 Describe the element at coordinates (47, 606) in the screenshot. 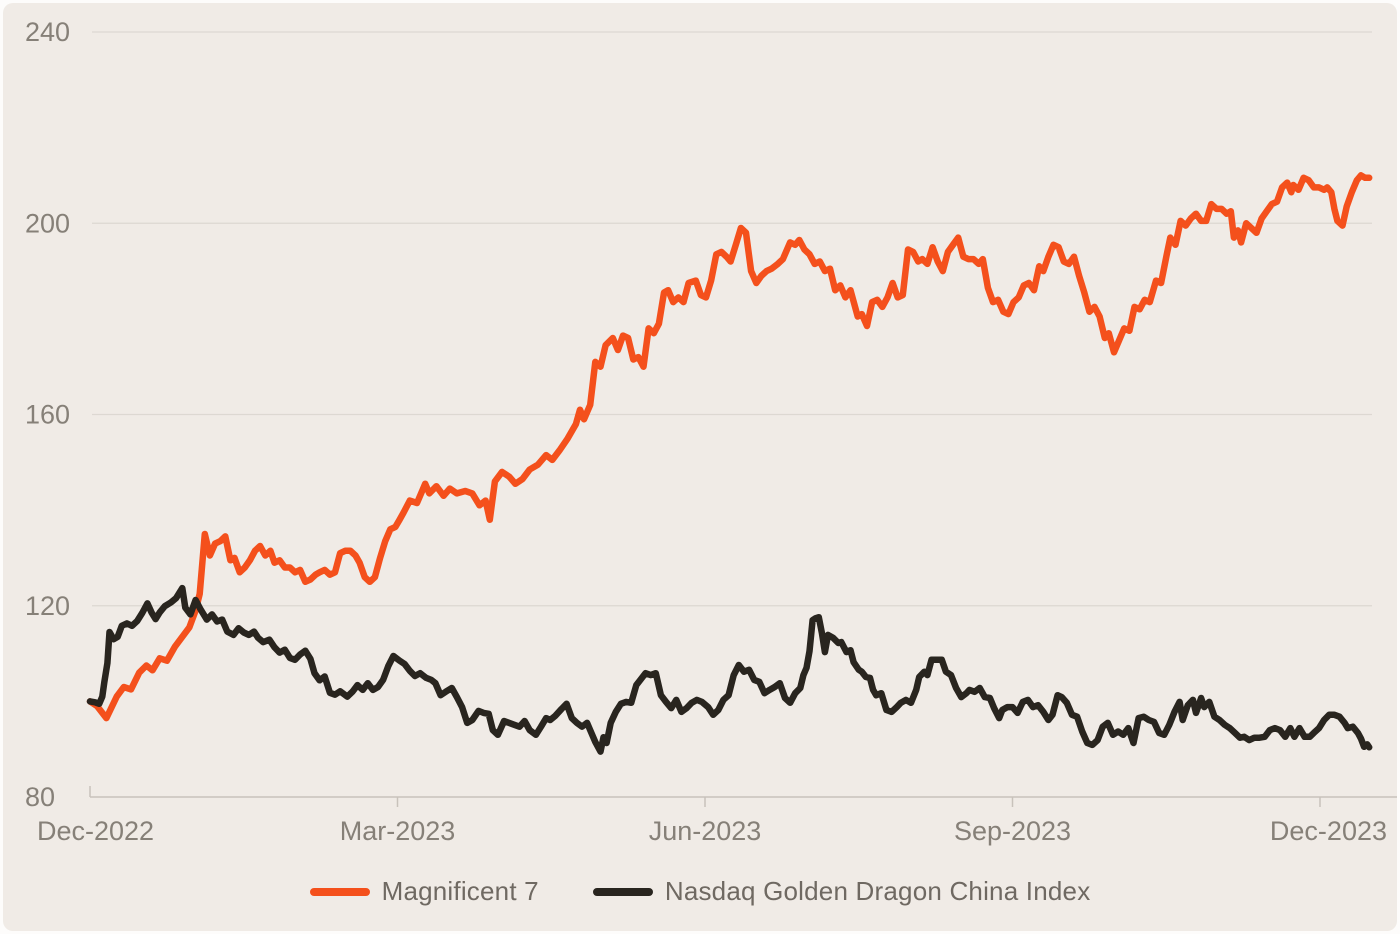

I see `y-tick-label-120: 120` at that location.